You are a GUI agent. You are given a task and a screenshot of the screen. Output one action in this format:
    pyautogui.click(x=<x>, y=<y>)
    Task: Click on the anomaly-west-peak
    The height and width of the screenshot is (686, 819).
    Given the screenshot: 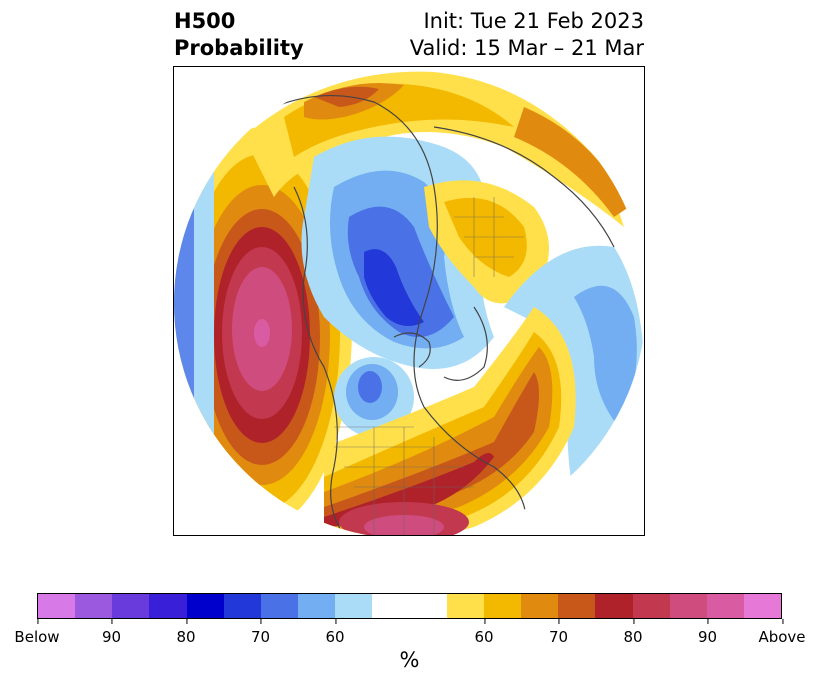 What is the action you would take?
    pyautogui.click(x=262, y=333)
    